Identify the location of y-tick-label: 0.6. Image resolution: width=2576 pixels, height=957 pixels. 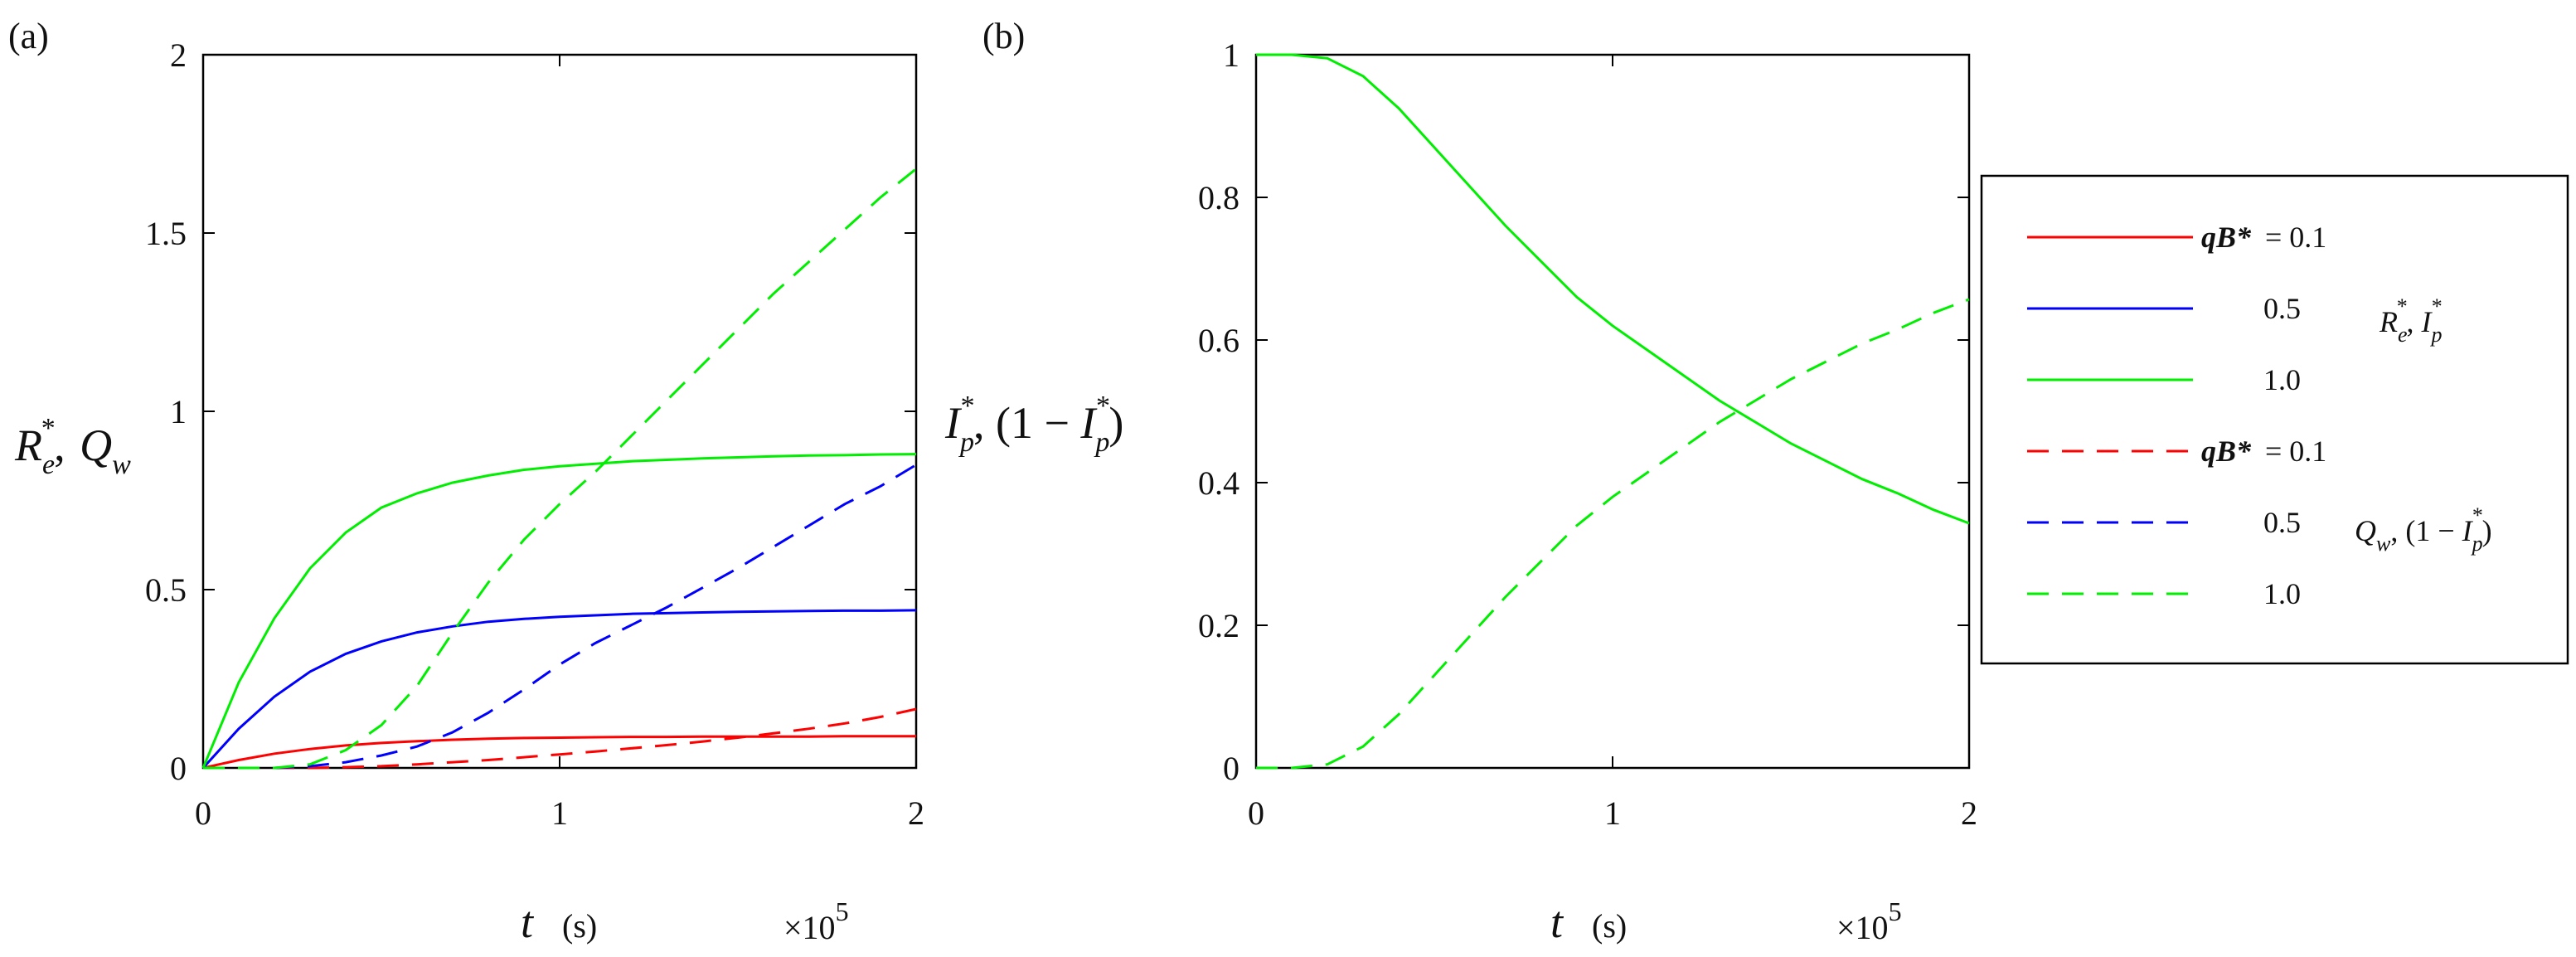
(1218, 340).